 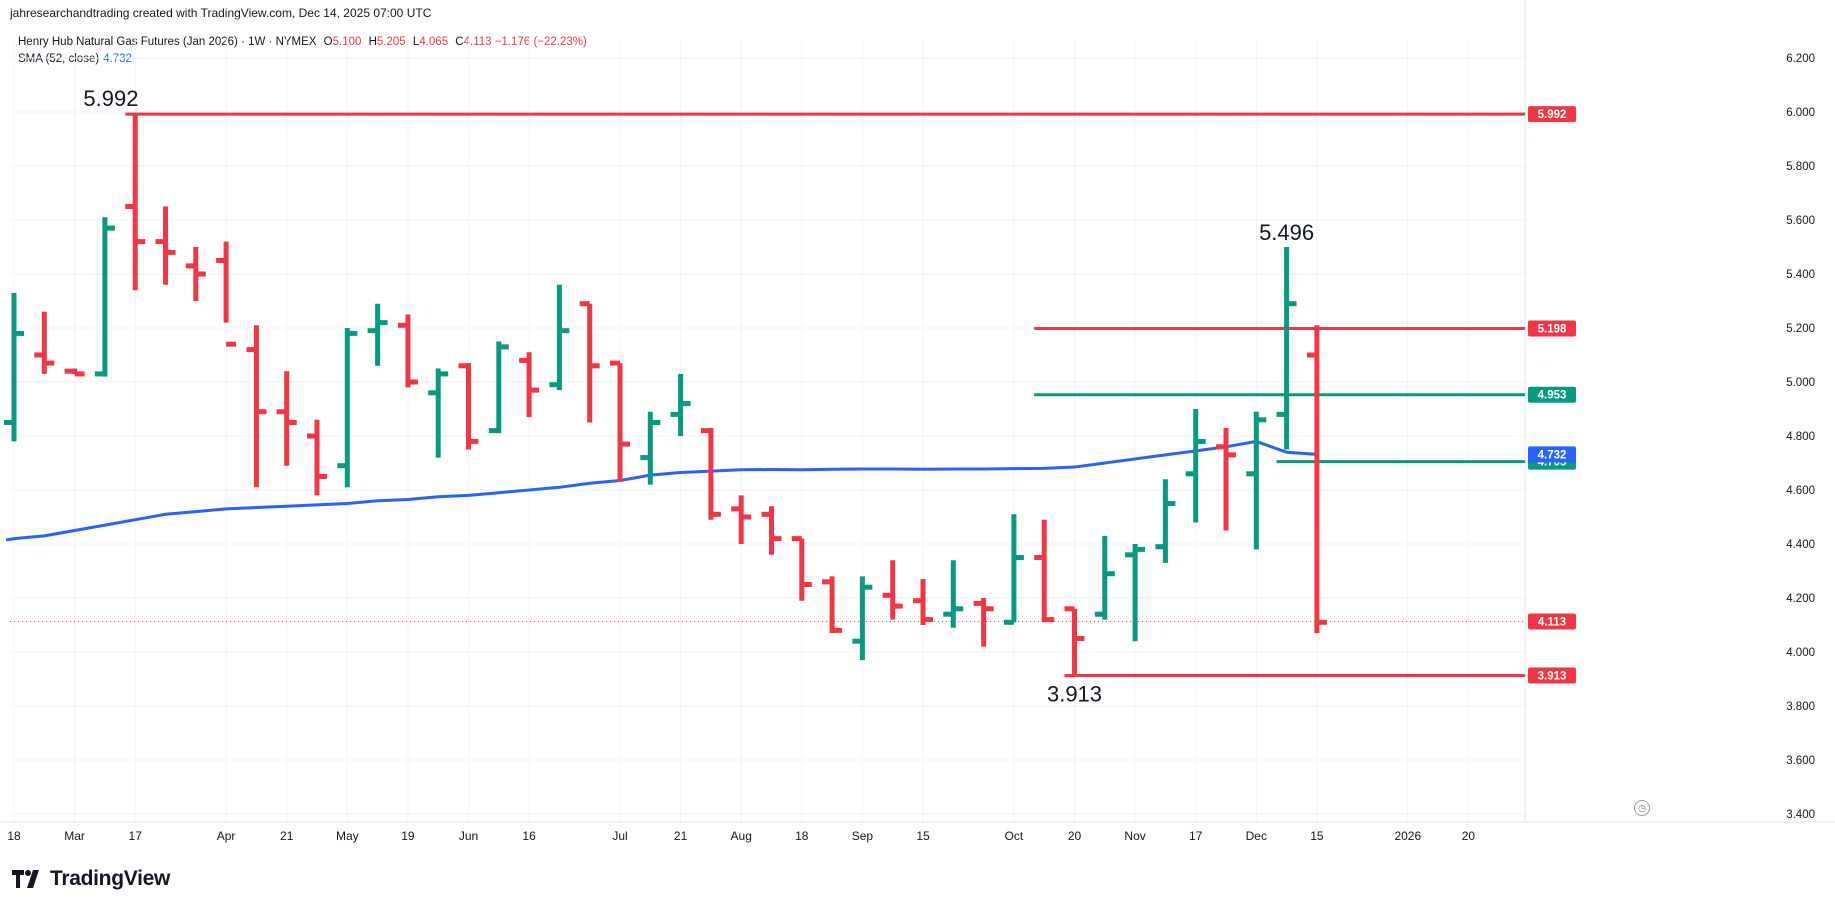 I want to click on high-value: 5.205, so click(x=391, y=42).